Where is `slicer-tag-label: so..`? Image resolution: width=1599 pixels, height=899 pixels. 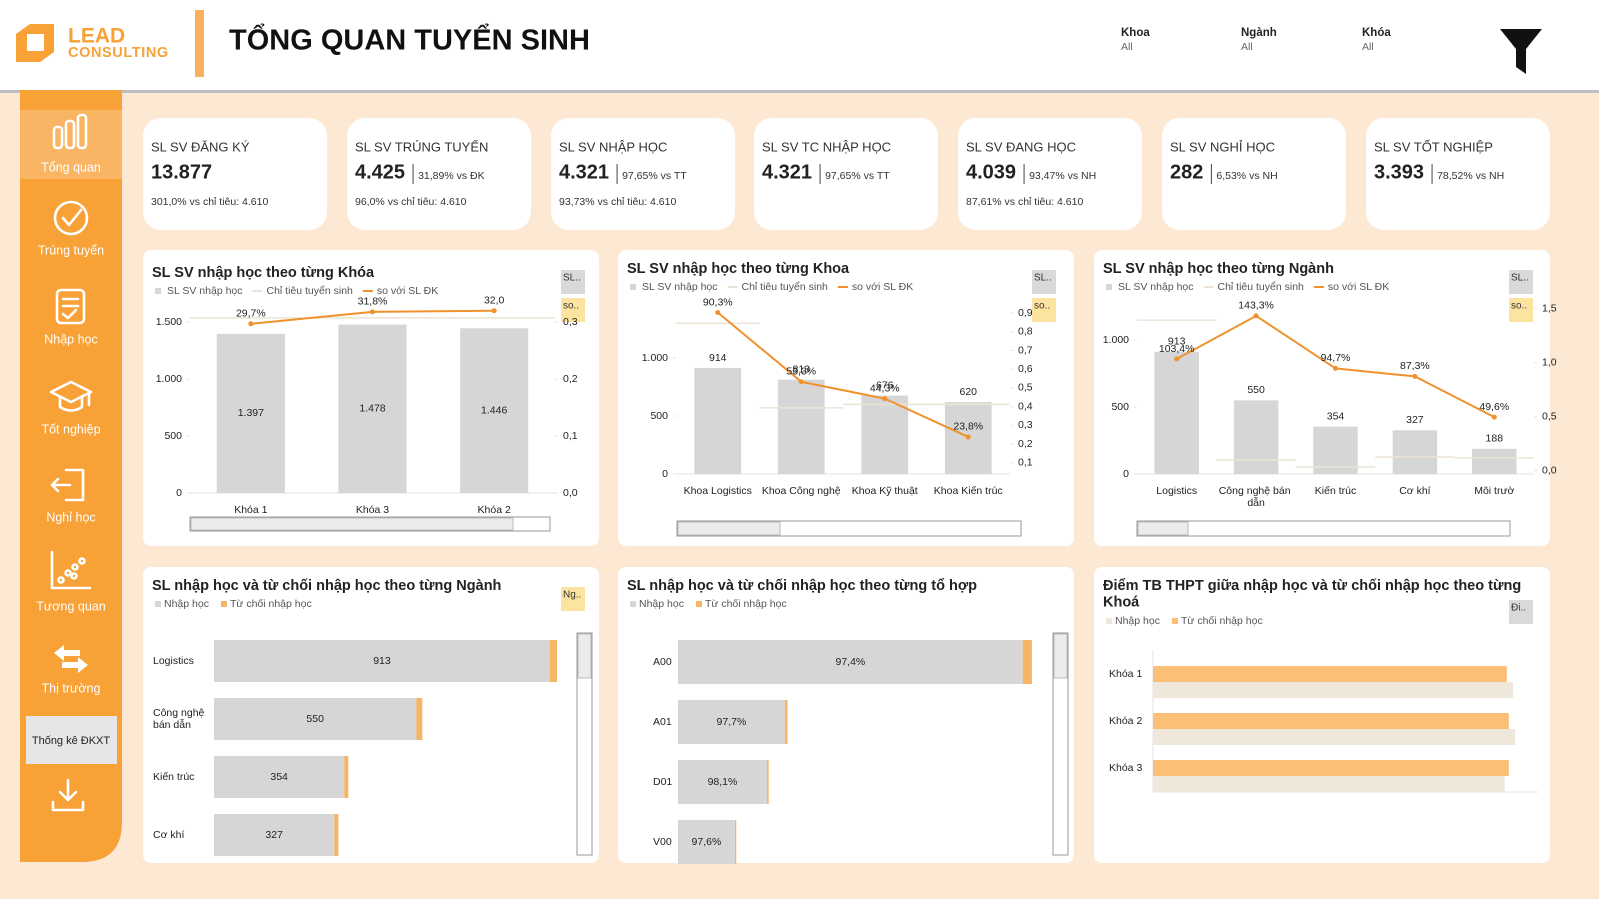
slicer-tag-label: so.. is located at coordinates (1042, 306).